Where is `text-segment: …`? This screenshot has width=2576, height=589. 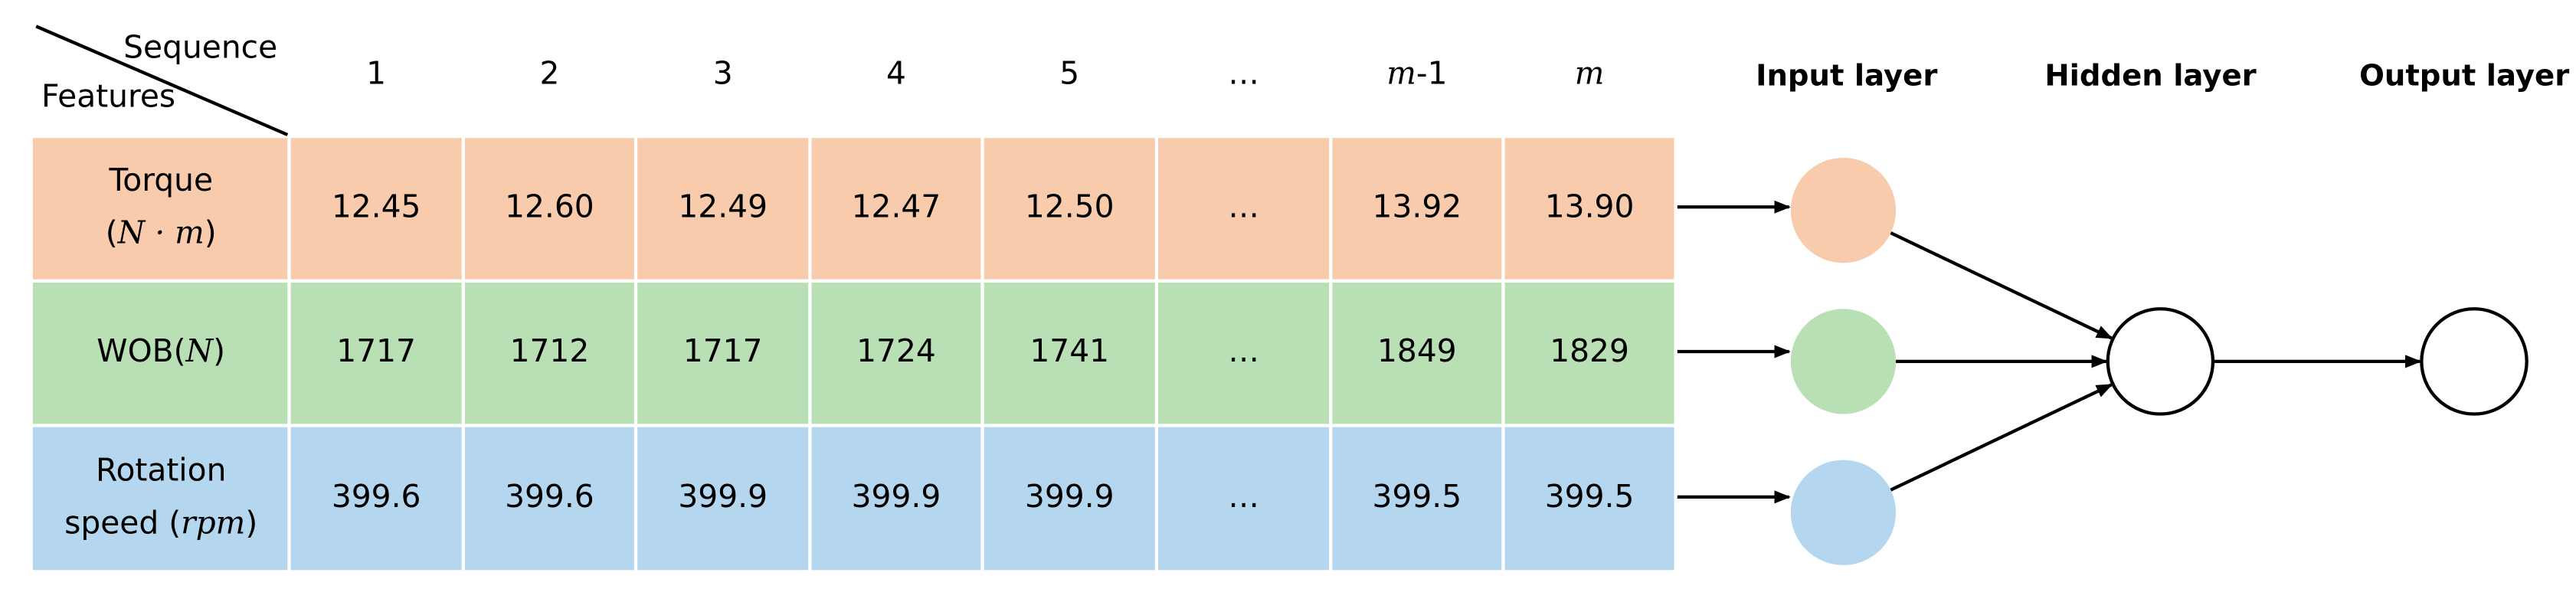 text-segment: … is located at coordinates (1243, 73).